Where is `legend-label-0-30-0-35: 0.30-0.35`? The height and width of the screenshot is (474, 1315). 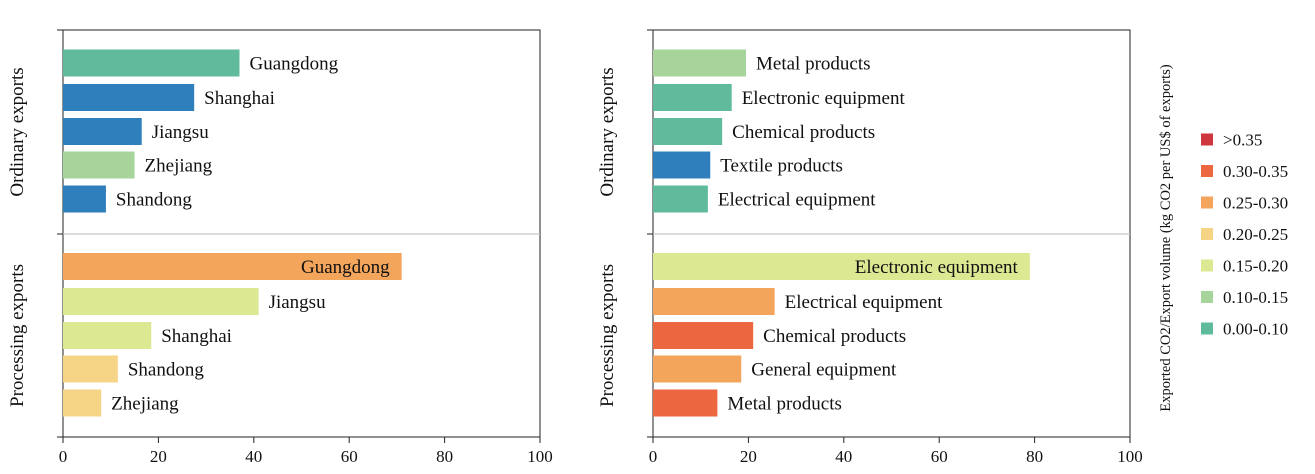
legend-label-0-30-0-35: 0.30-0.35 is located at coordinates (1255, 171).